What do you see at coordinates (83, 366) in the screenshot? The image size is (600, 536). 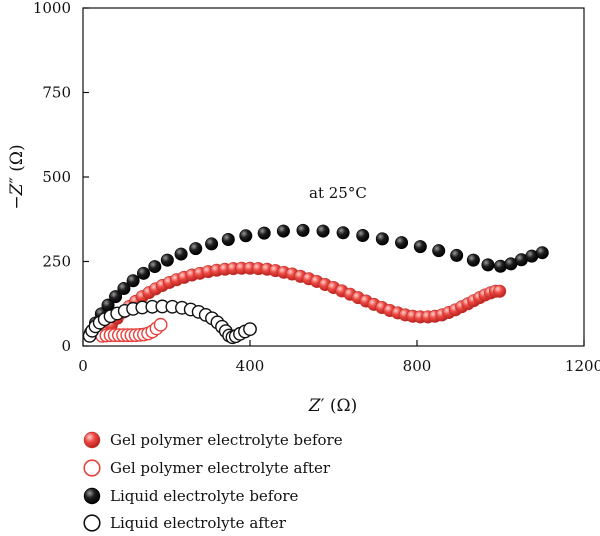 I see `x-tick-label: 0` at bounding box center [83, 366].